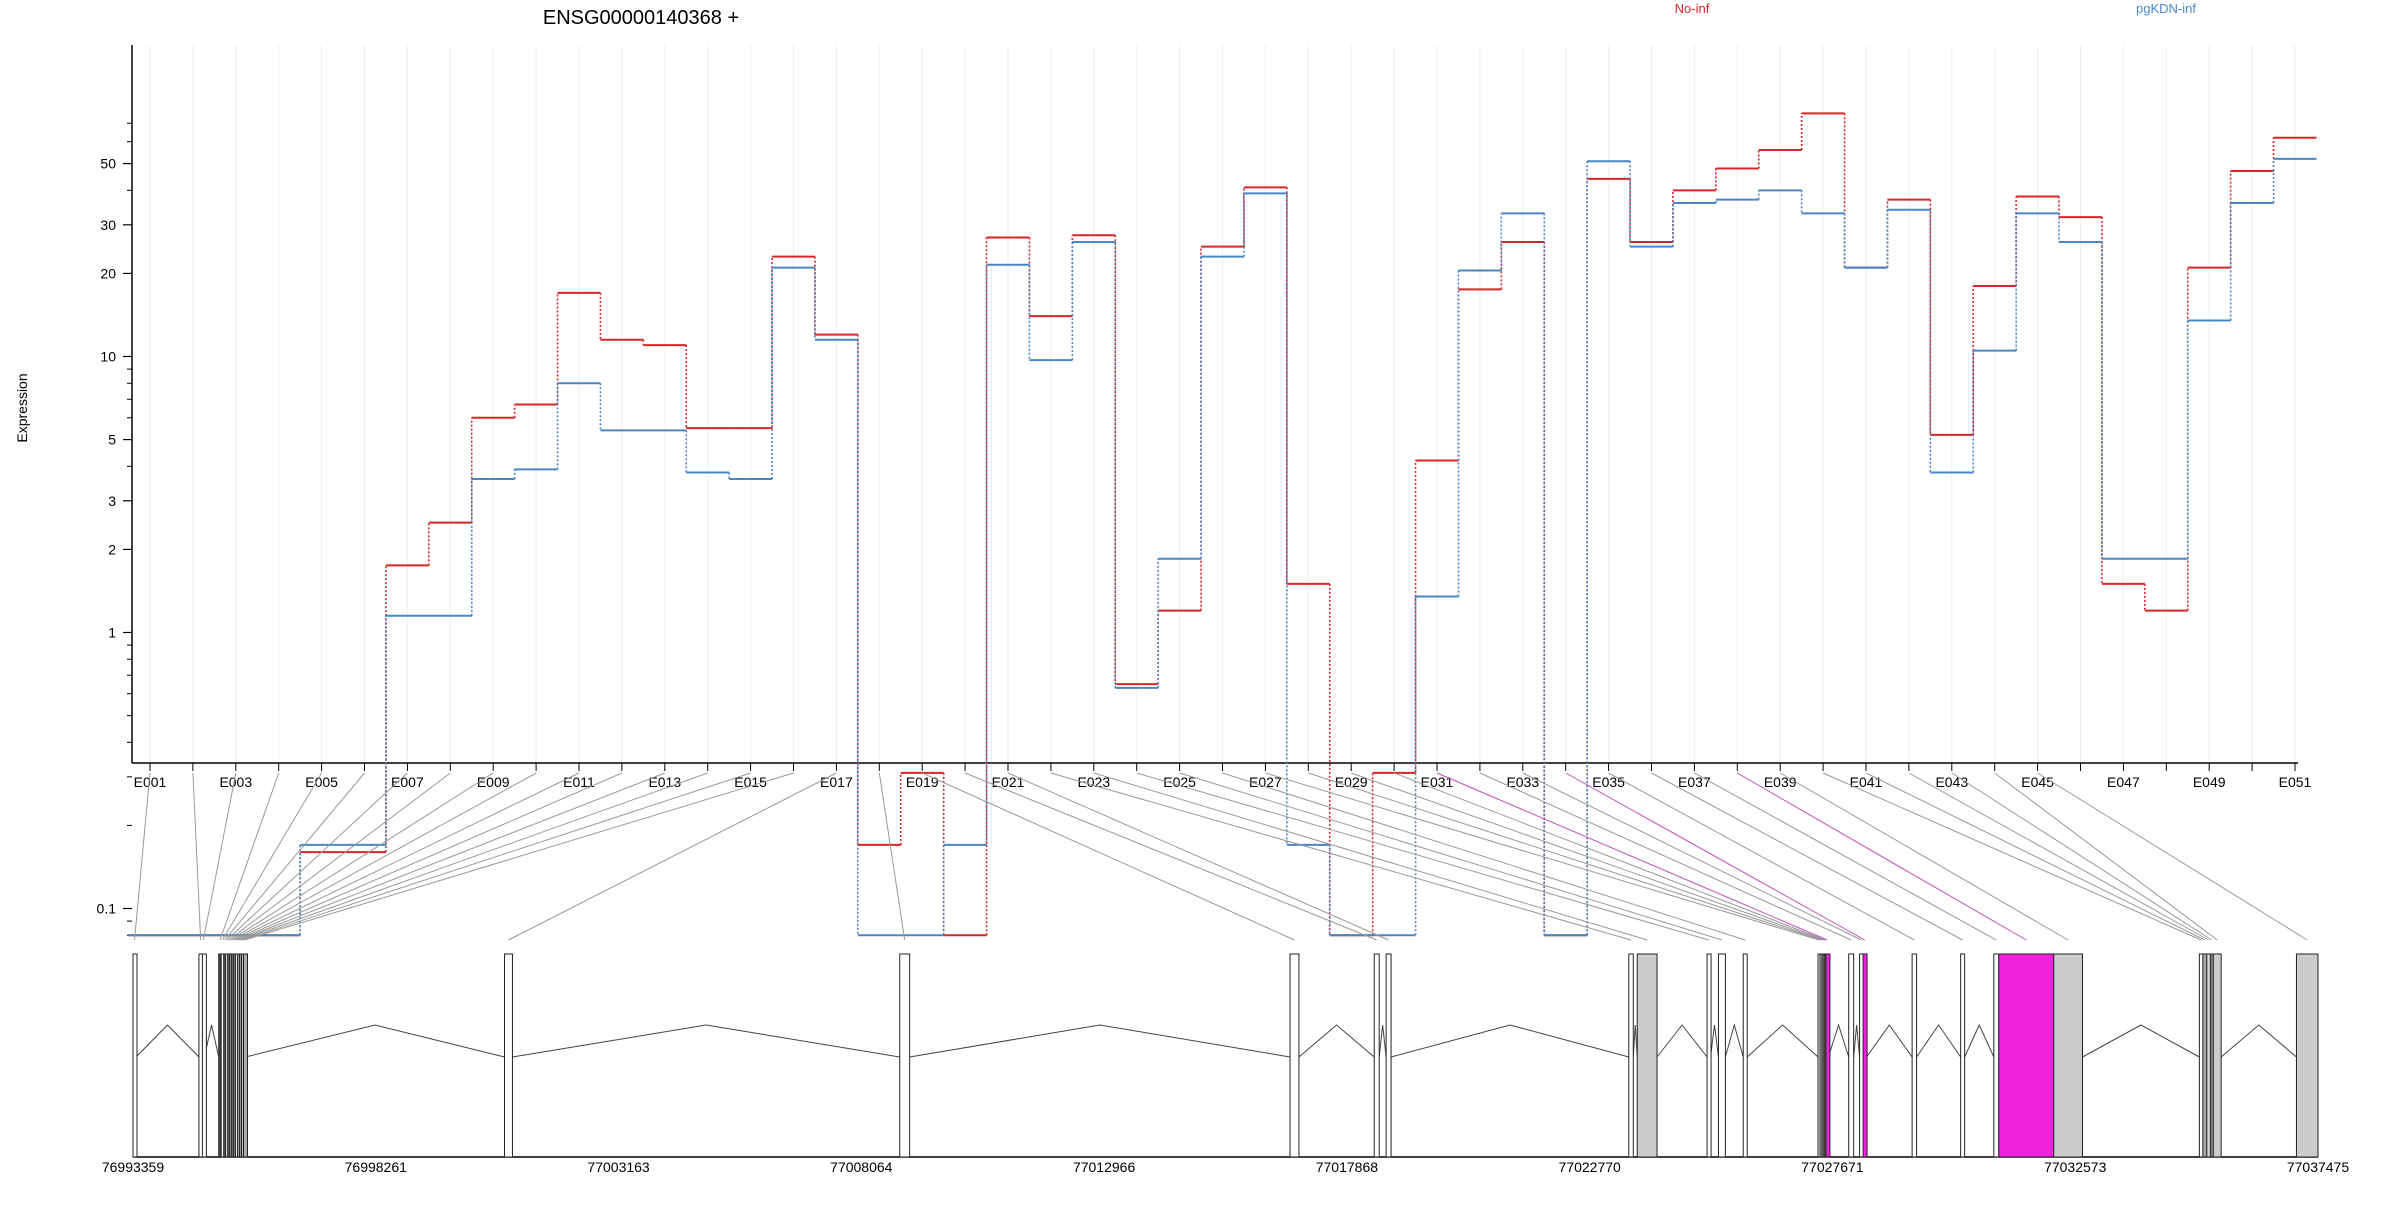  What do you see at coordinates (1347, 1167) in the screenshot?
I see `genomic-tick-label: 77017868` at bounding box center [1347, 1167].